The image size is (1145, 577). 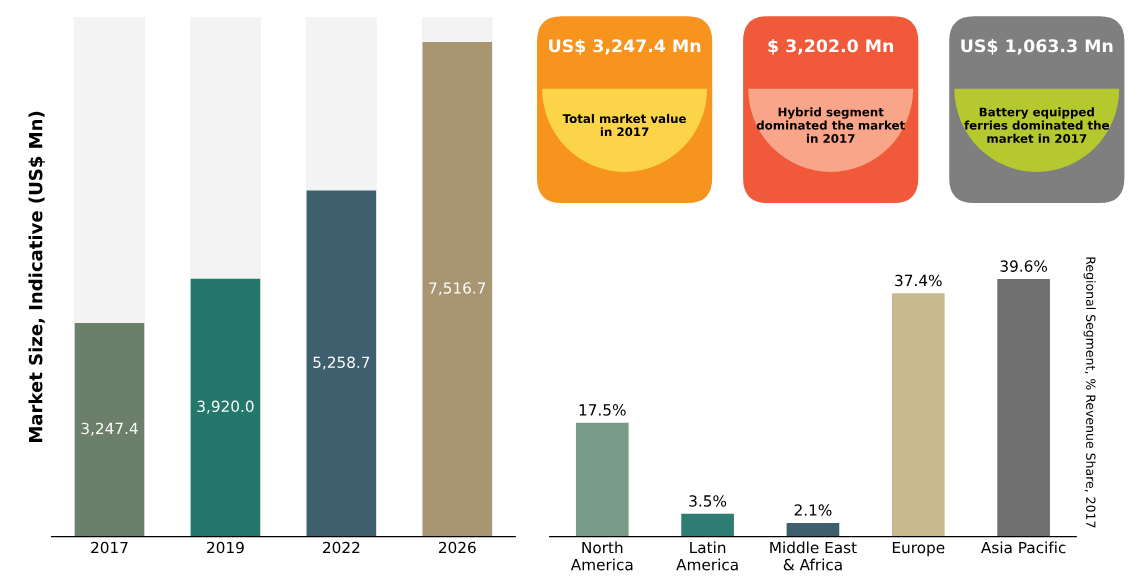 I want to click on data-label: 17.5%, so click(x=602, y=410).